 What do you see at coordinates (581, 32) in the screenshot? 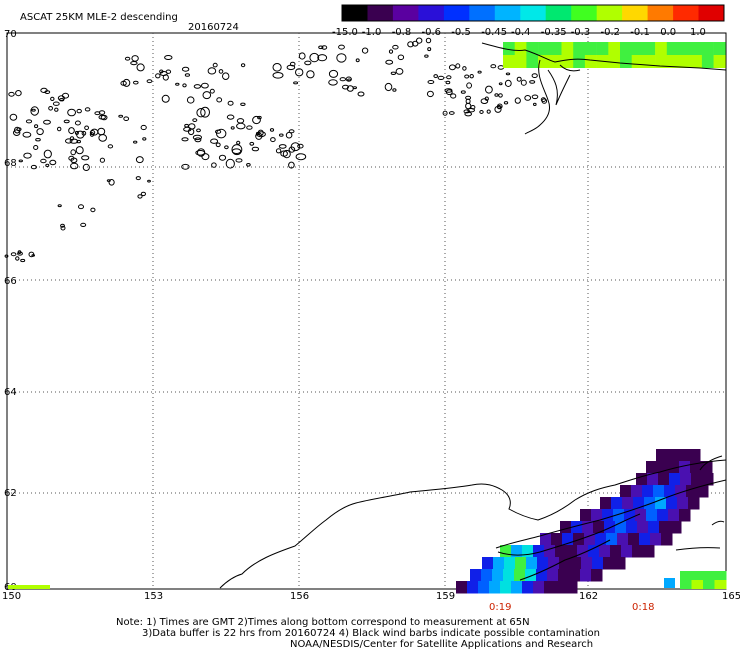
I see `colorbar-label: -0.3` at bounding box center [581, 32].